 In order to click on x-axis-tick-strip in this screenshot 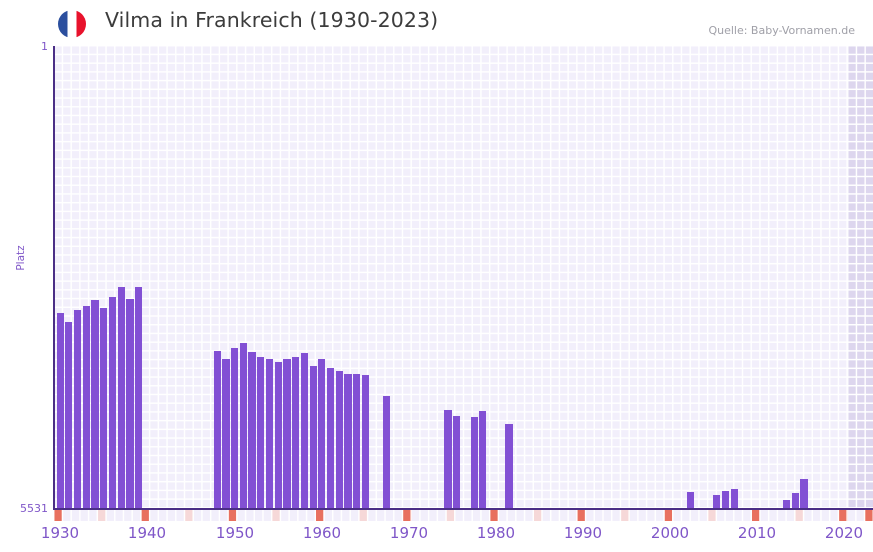, I will do `click(463, 515)`.